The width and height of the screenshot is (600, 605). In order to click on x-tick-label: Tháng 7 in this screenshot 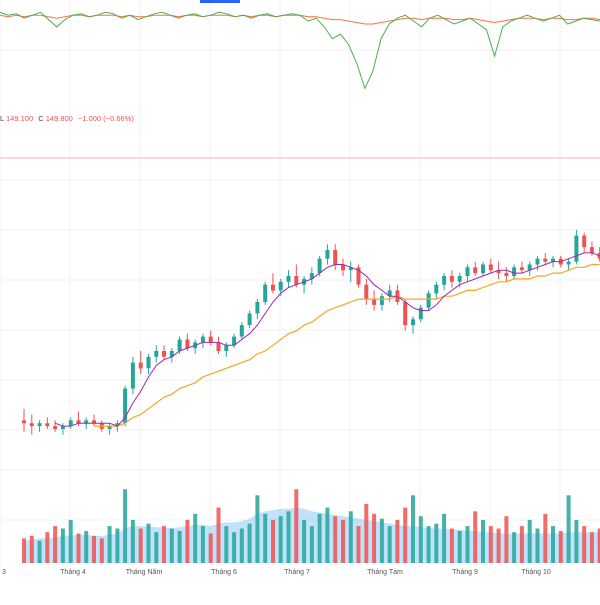, I will do `click(297, 572)`.